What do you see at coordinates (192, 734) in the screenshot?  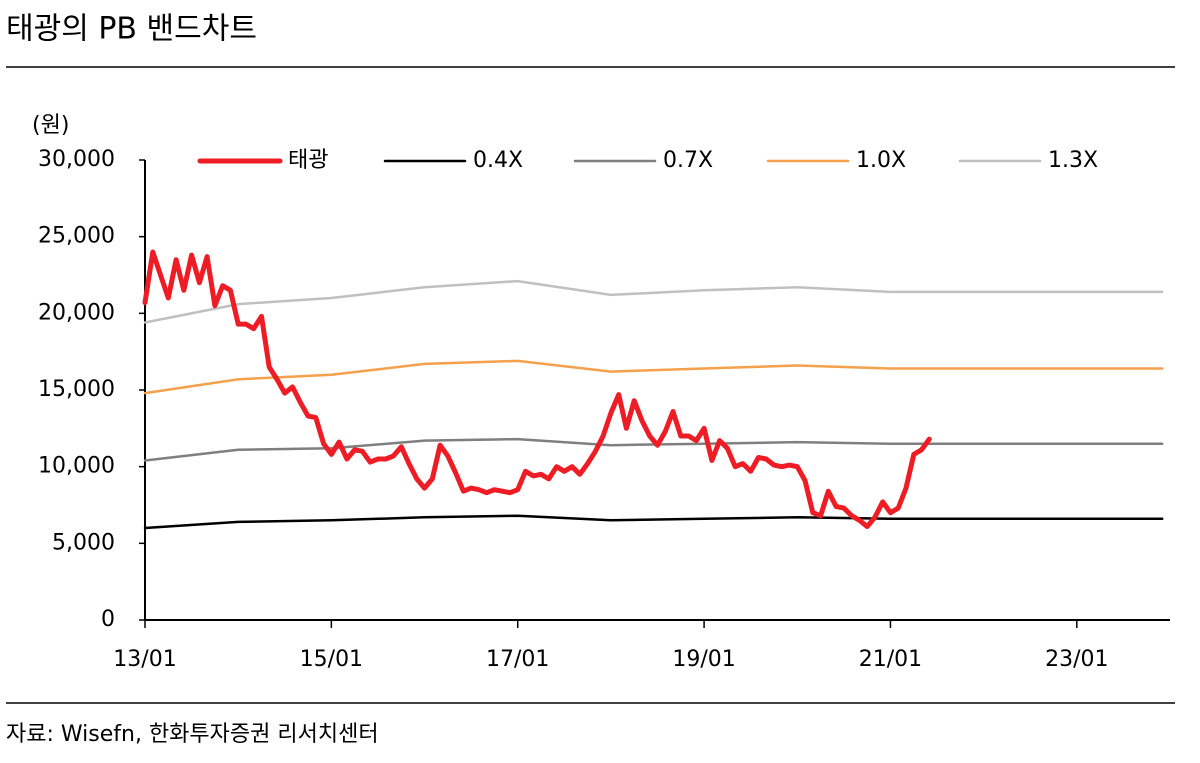 I see `source: 자료: Wisefn, 한화투자증권 리서치센터` at bounding box center [192, 734].